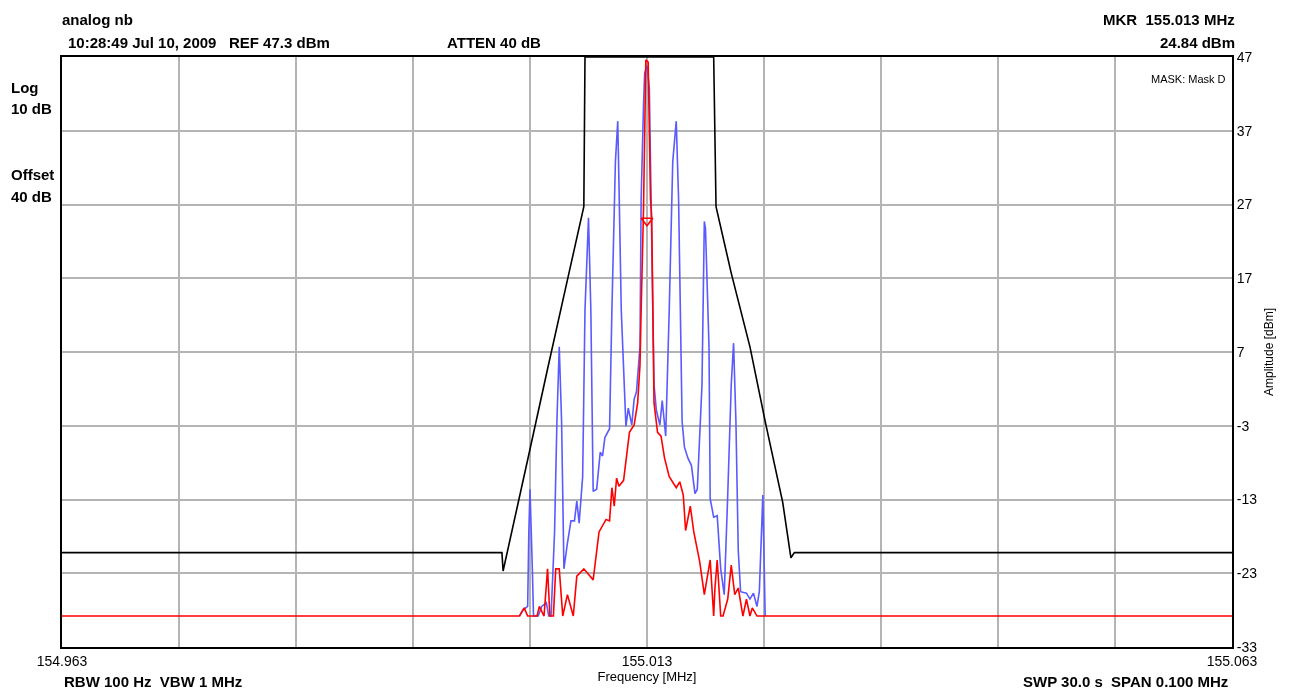 Image resolution: width=1297 pixels, height=692 pixels. Describe the element at coordinates (1198, 42) in the screenshot. I see `text: 24.84 dBm` at that location.